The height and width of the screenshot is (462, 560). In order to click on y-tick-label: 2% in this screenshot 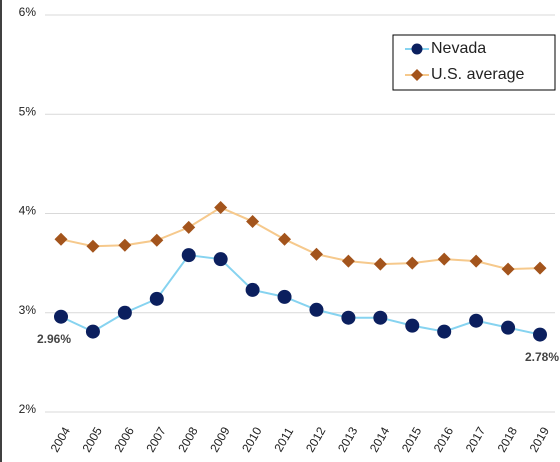, I will do `click(28, 409)`.